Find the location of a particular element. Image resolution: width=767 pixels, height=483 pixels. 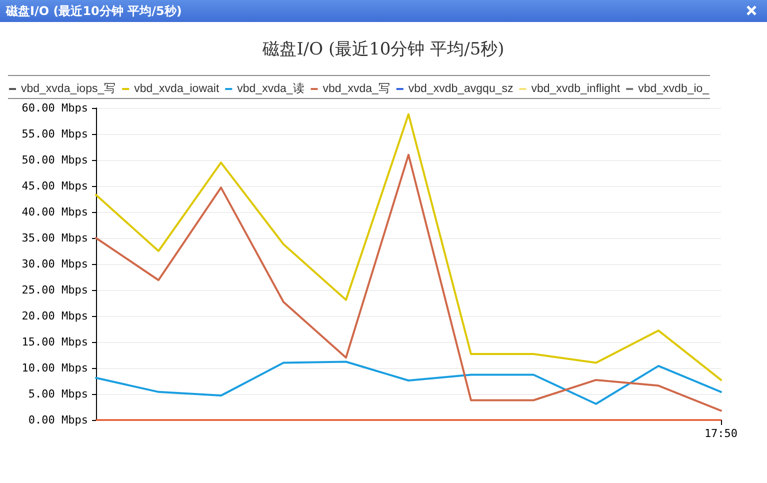

y-tick-label: 20.00 Mbps is located at coordinates (55, 316).